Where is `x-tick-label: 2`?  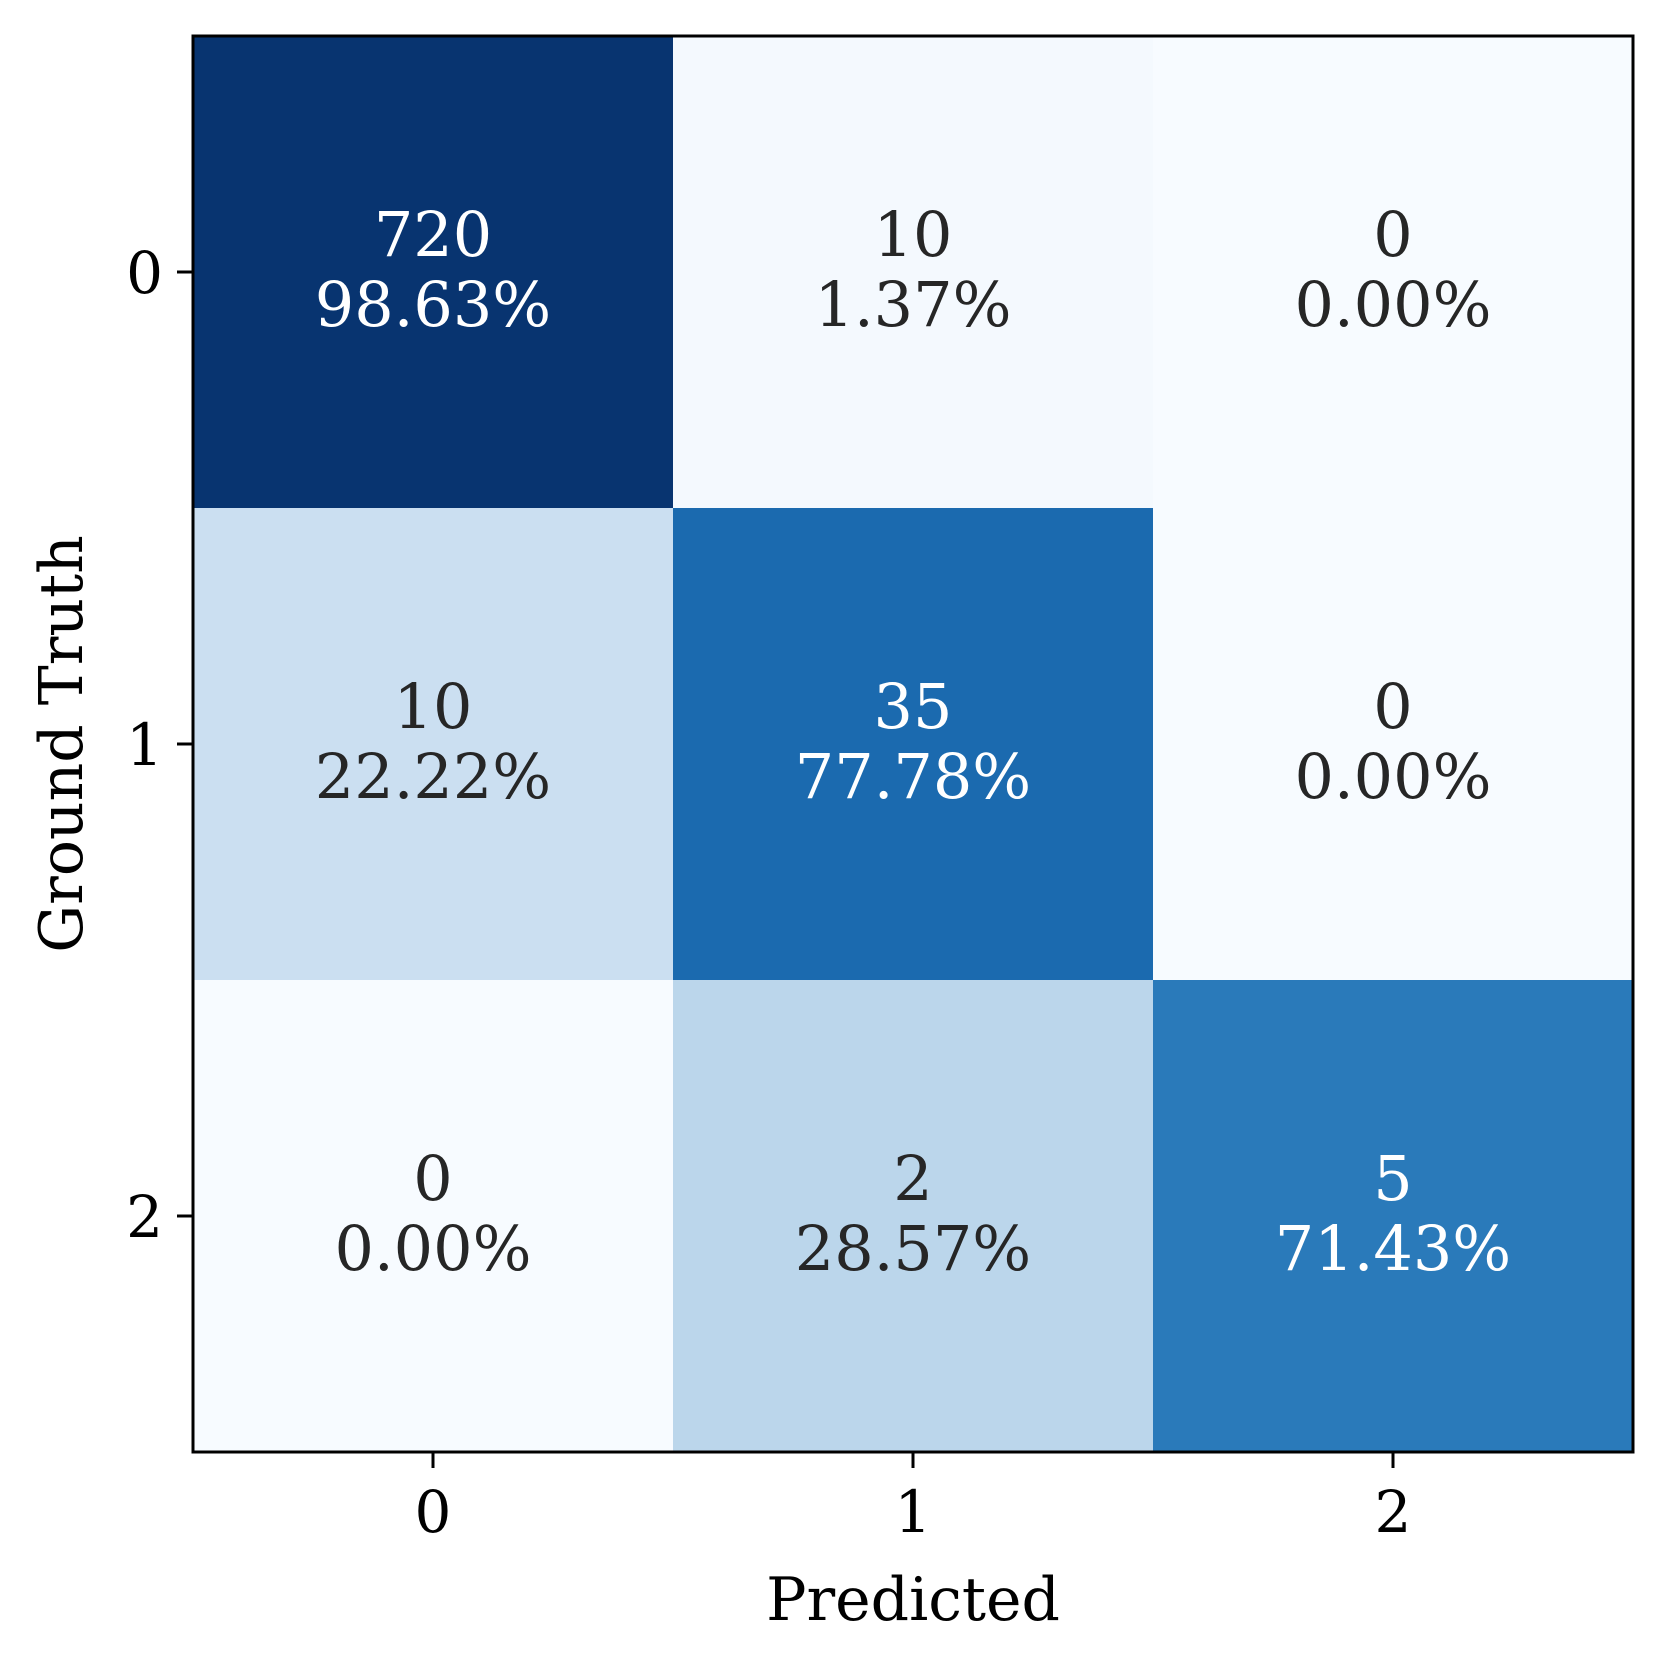 x-tick-label: 2 is located at coordinates (1393, 1512).